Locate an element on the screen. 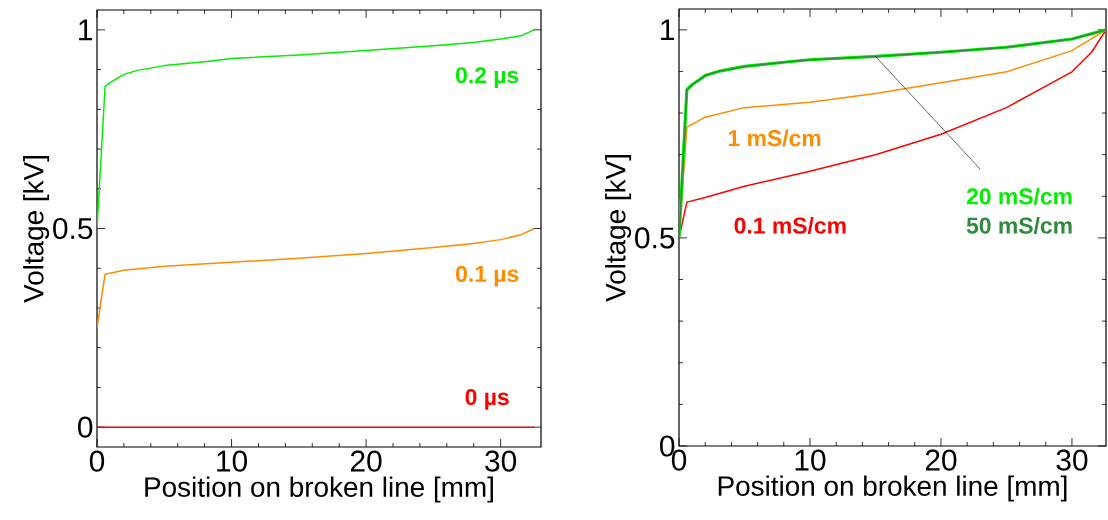 This screenshot has height=520, width=1108. series-label: 0.1 mS/cm is located at coordinates (790, 225).